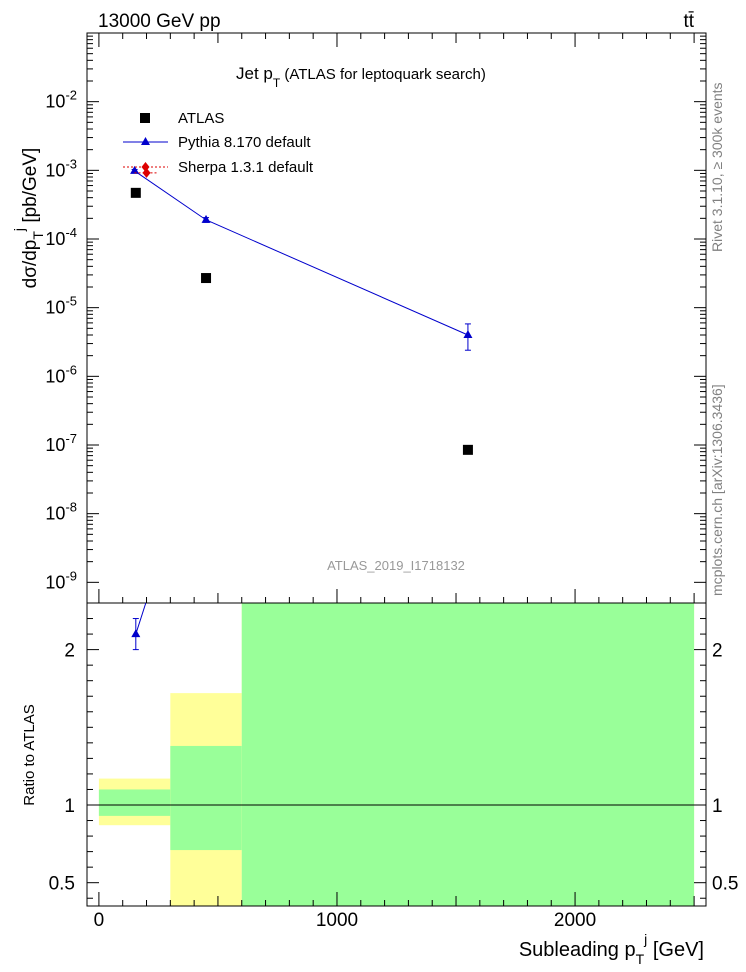 The width and height of the screenshot is (746, 972). I want to click on legend-pythia-marker, so click(145, 141).